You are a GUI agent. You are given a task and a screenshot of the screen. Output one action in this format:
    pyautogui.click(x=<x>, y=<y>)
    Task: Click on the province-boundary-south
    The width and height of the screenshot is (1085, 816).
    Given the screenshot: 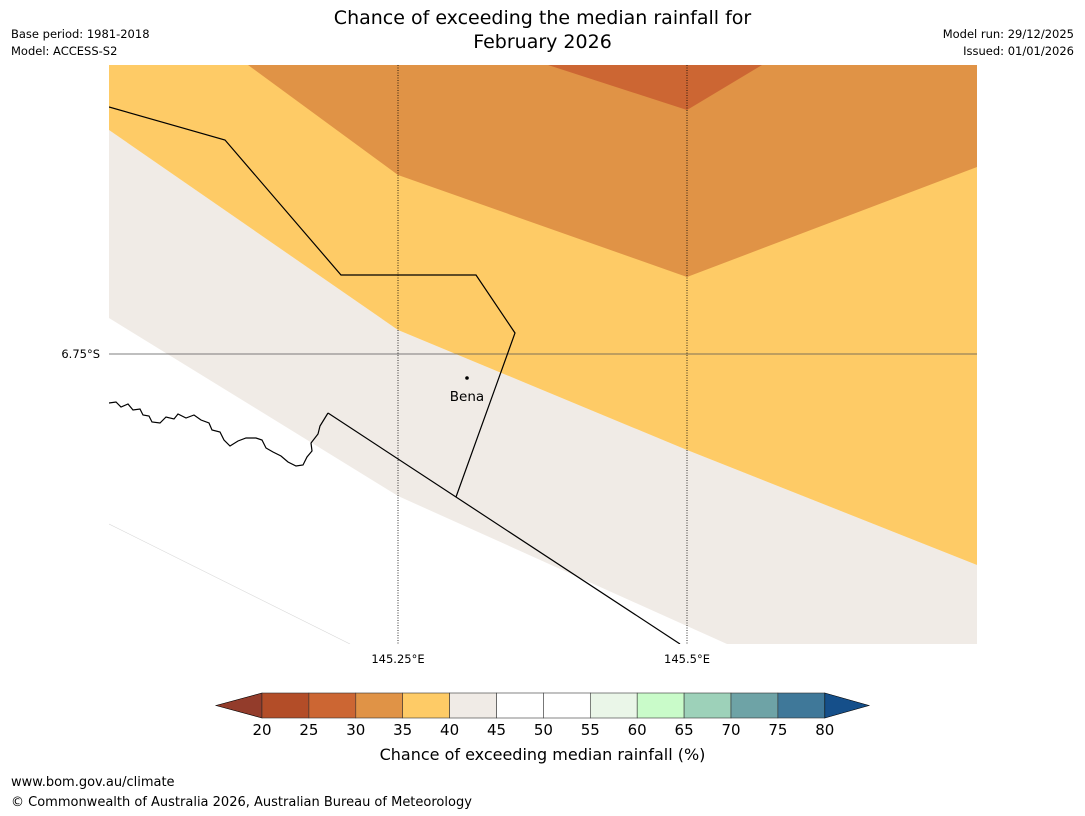 What is the action you would take?
    pyautogui.click(x=504, y=528)
    